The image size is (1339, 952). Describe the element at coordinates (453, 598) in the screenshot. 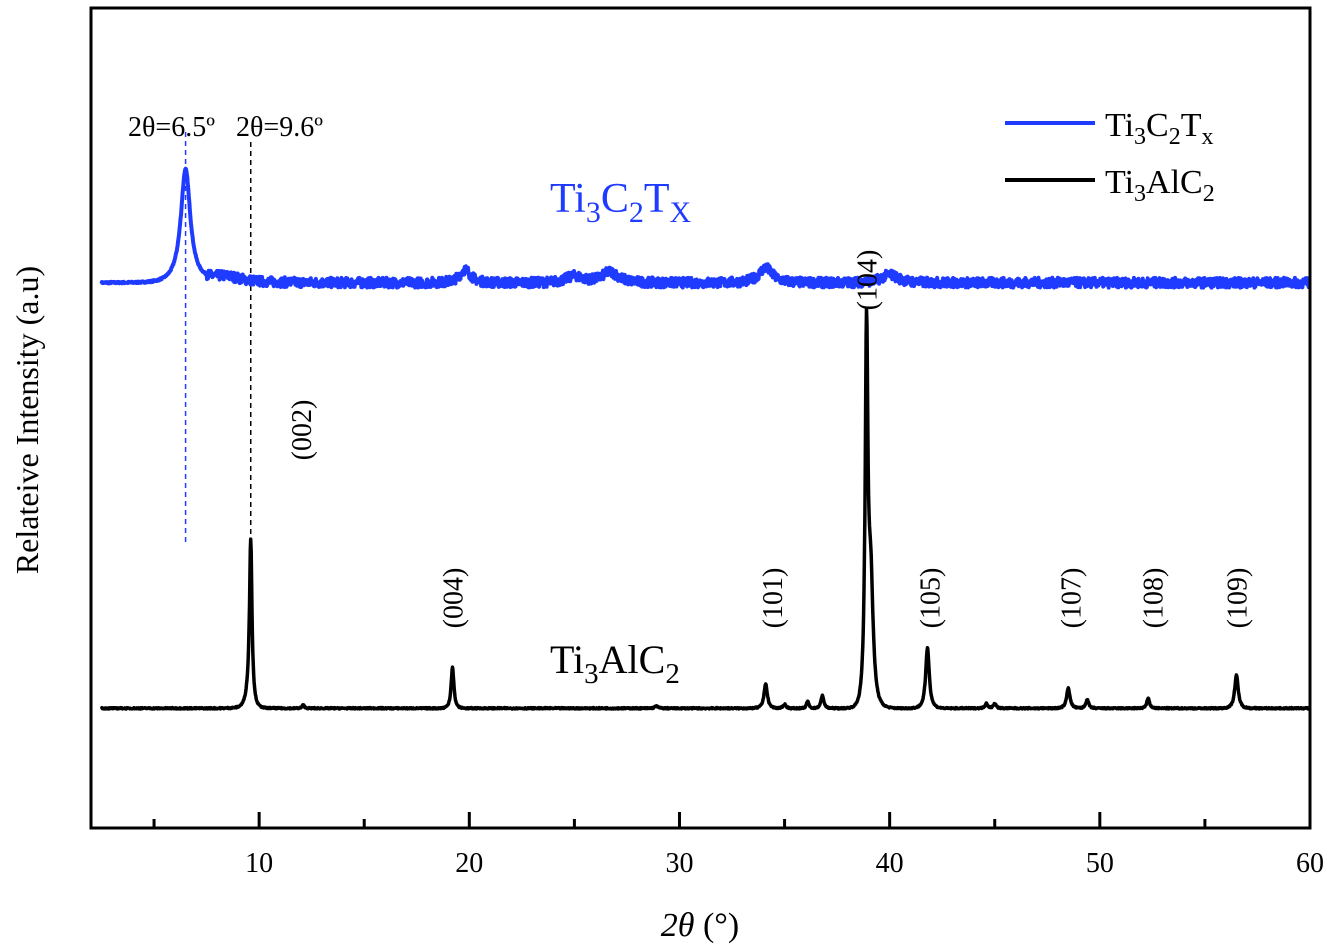

I see `plane-label: (004)` at that location.